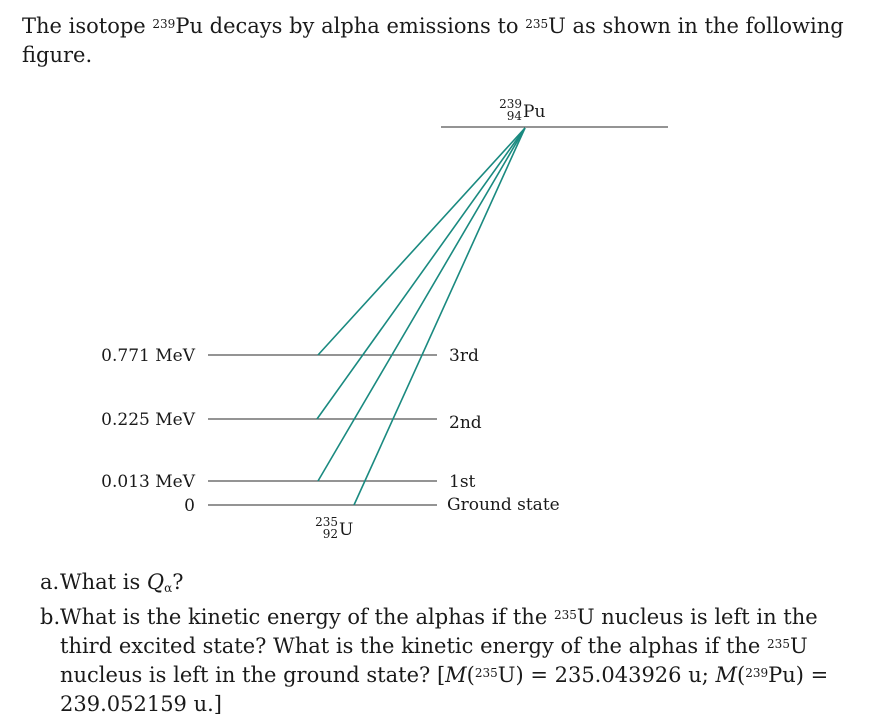 The height and width of the screenshot is (719, 872). I want to click on parent-symbol: Pu, so click(534, 112).